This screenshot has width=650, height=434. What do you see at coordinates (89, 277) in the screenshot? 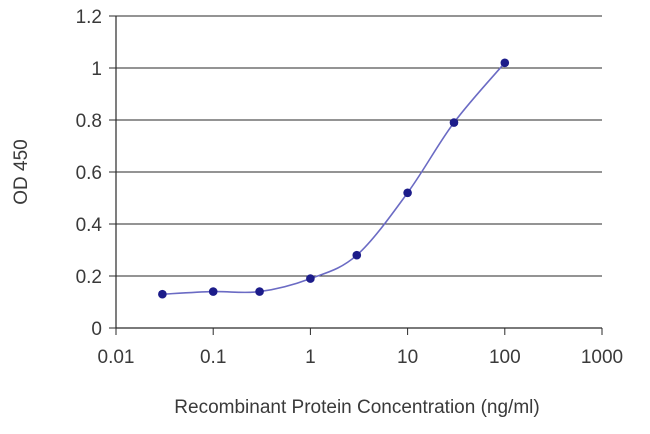
I see `y-tick-label-1: 0.2` at bounding box center [89, 277].